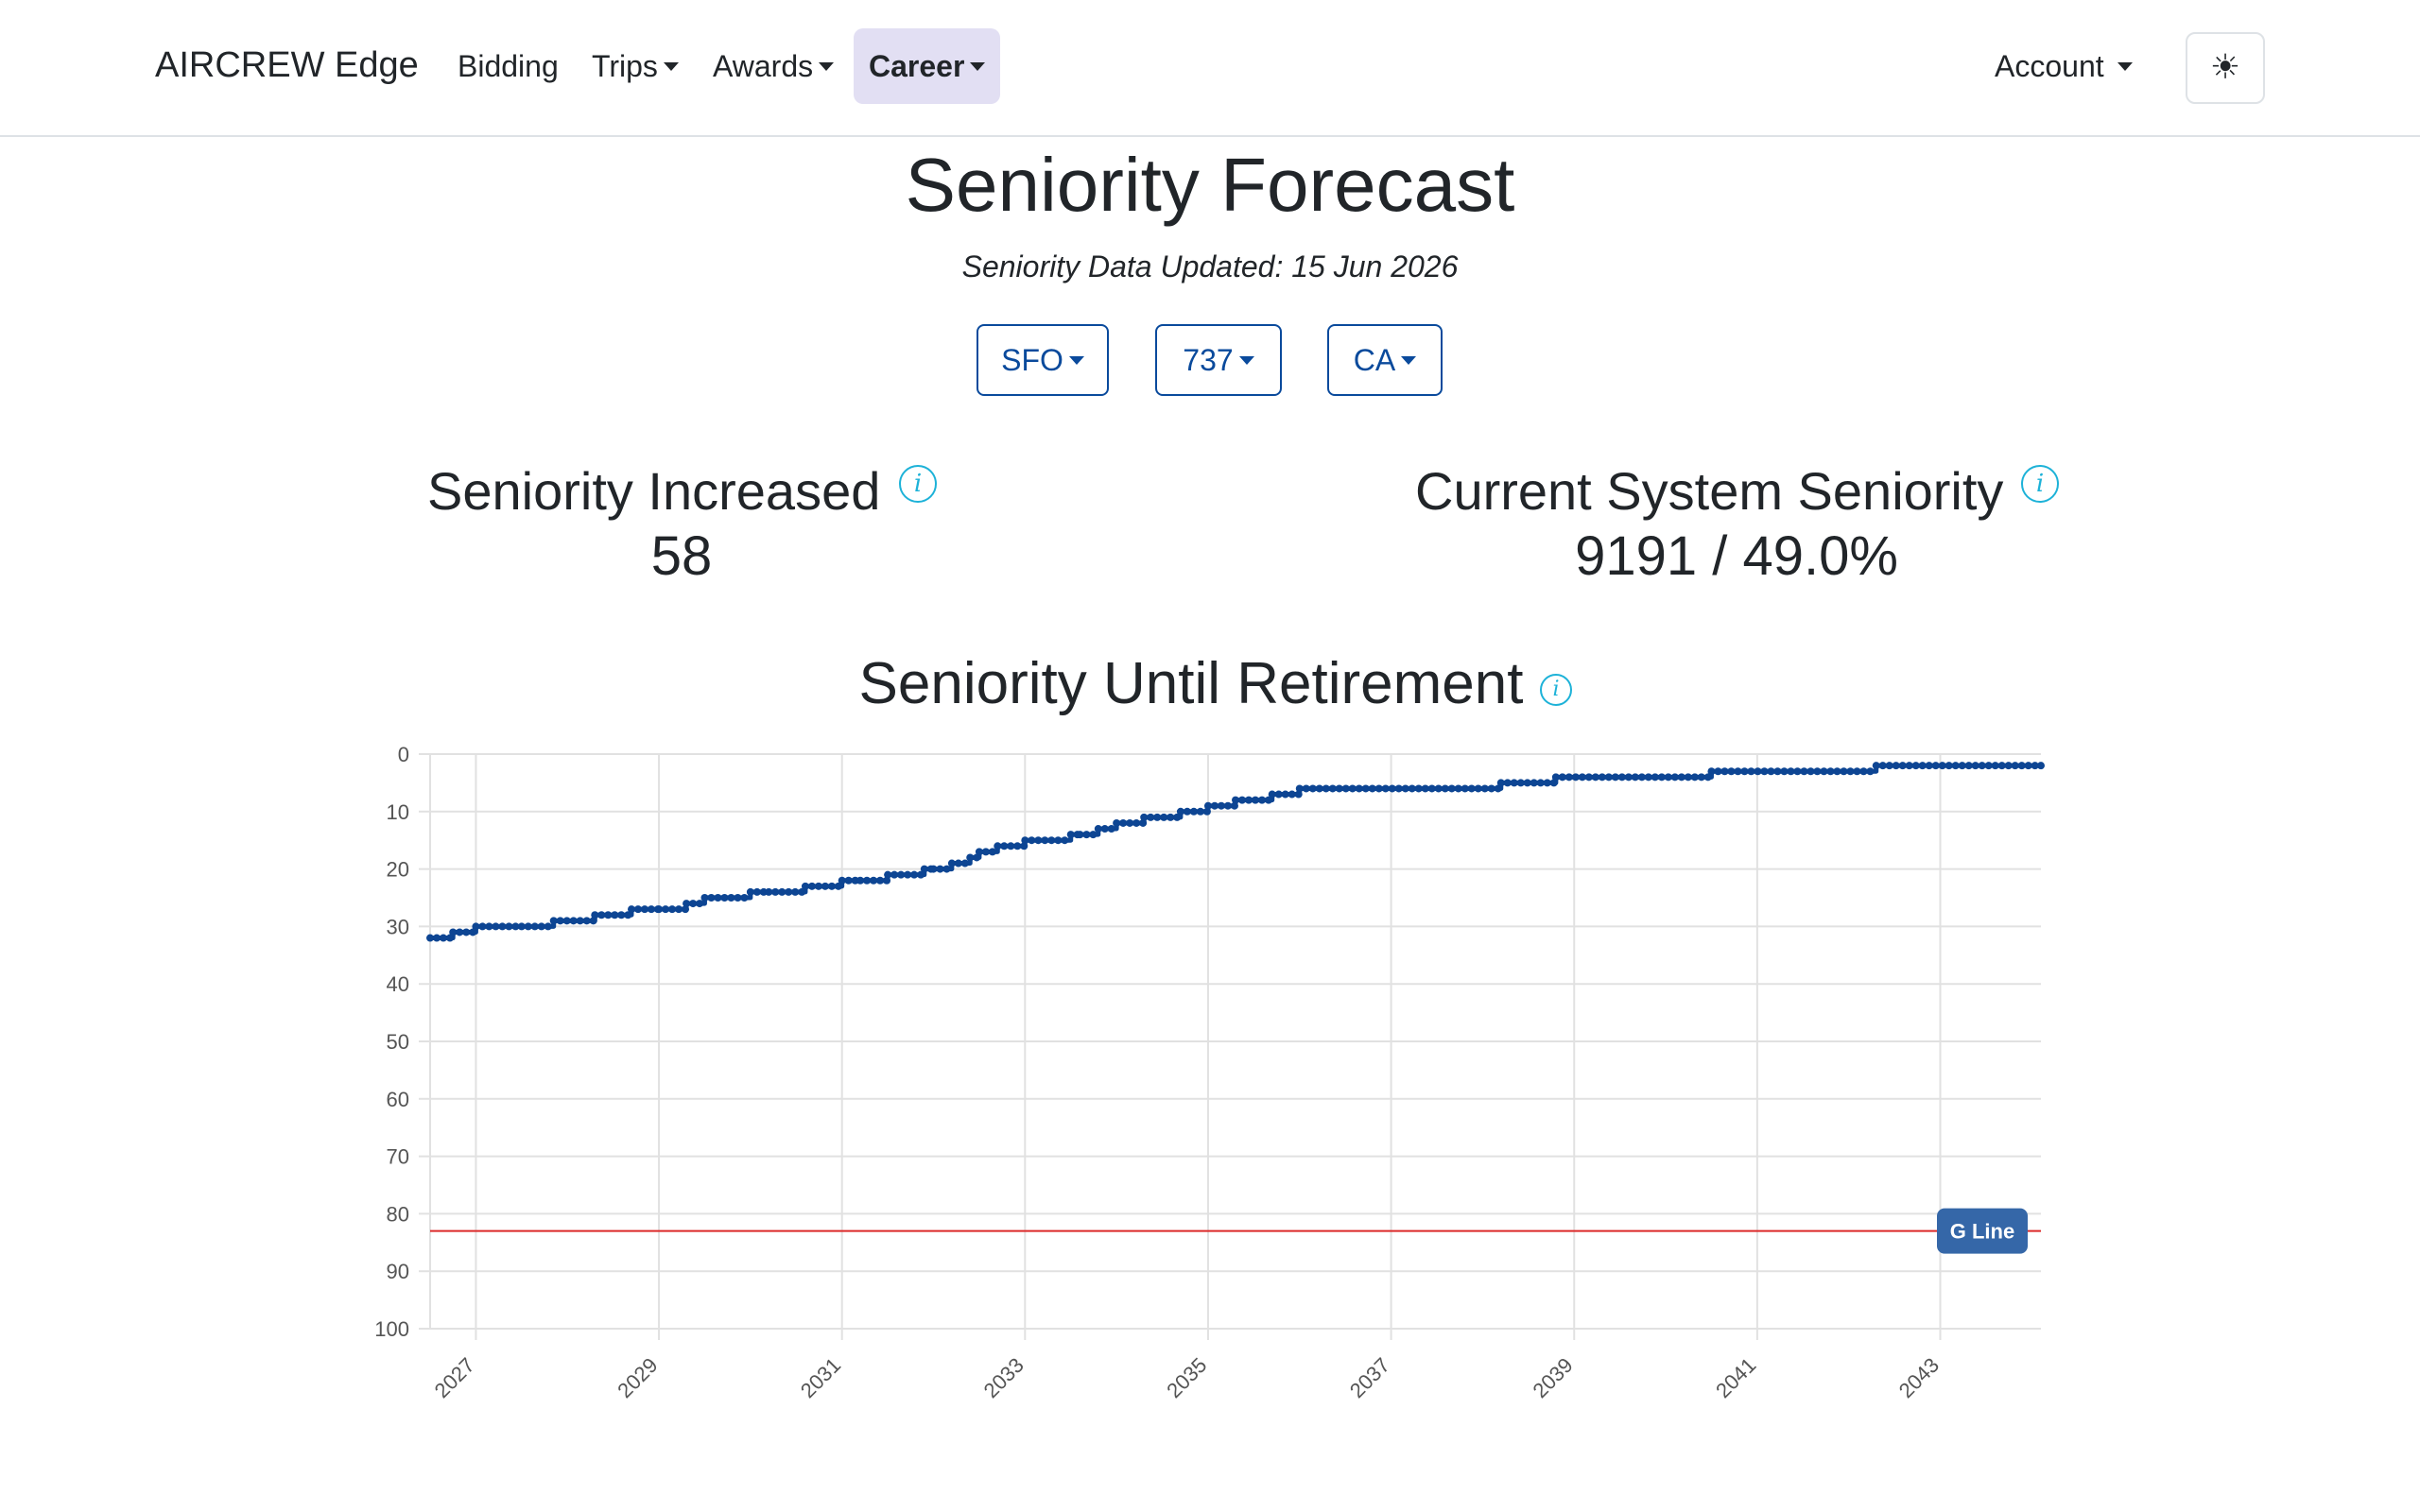 The image size is (2420, 1512). Describe the element at coordinates (2225, 68) in the screenshot. I see `theme-toggle-button: ☀` at that location.